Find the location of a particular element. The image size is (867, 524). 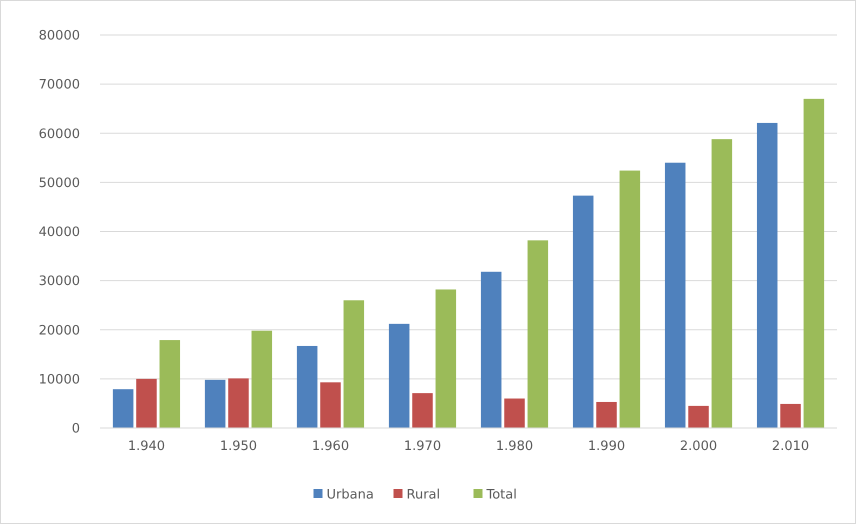

x-tick-label: 1.950 is located at coordinates (239, 446).